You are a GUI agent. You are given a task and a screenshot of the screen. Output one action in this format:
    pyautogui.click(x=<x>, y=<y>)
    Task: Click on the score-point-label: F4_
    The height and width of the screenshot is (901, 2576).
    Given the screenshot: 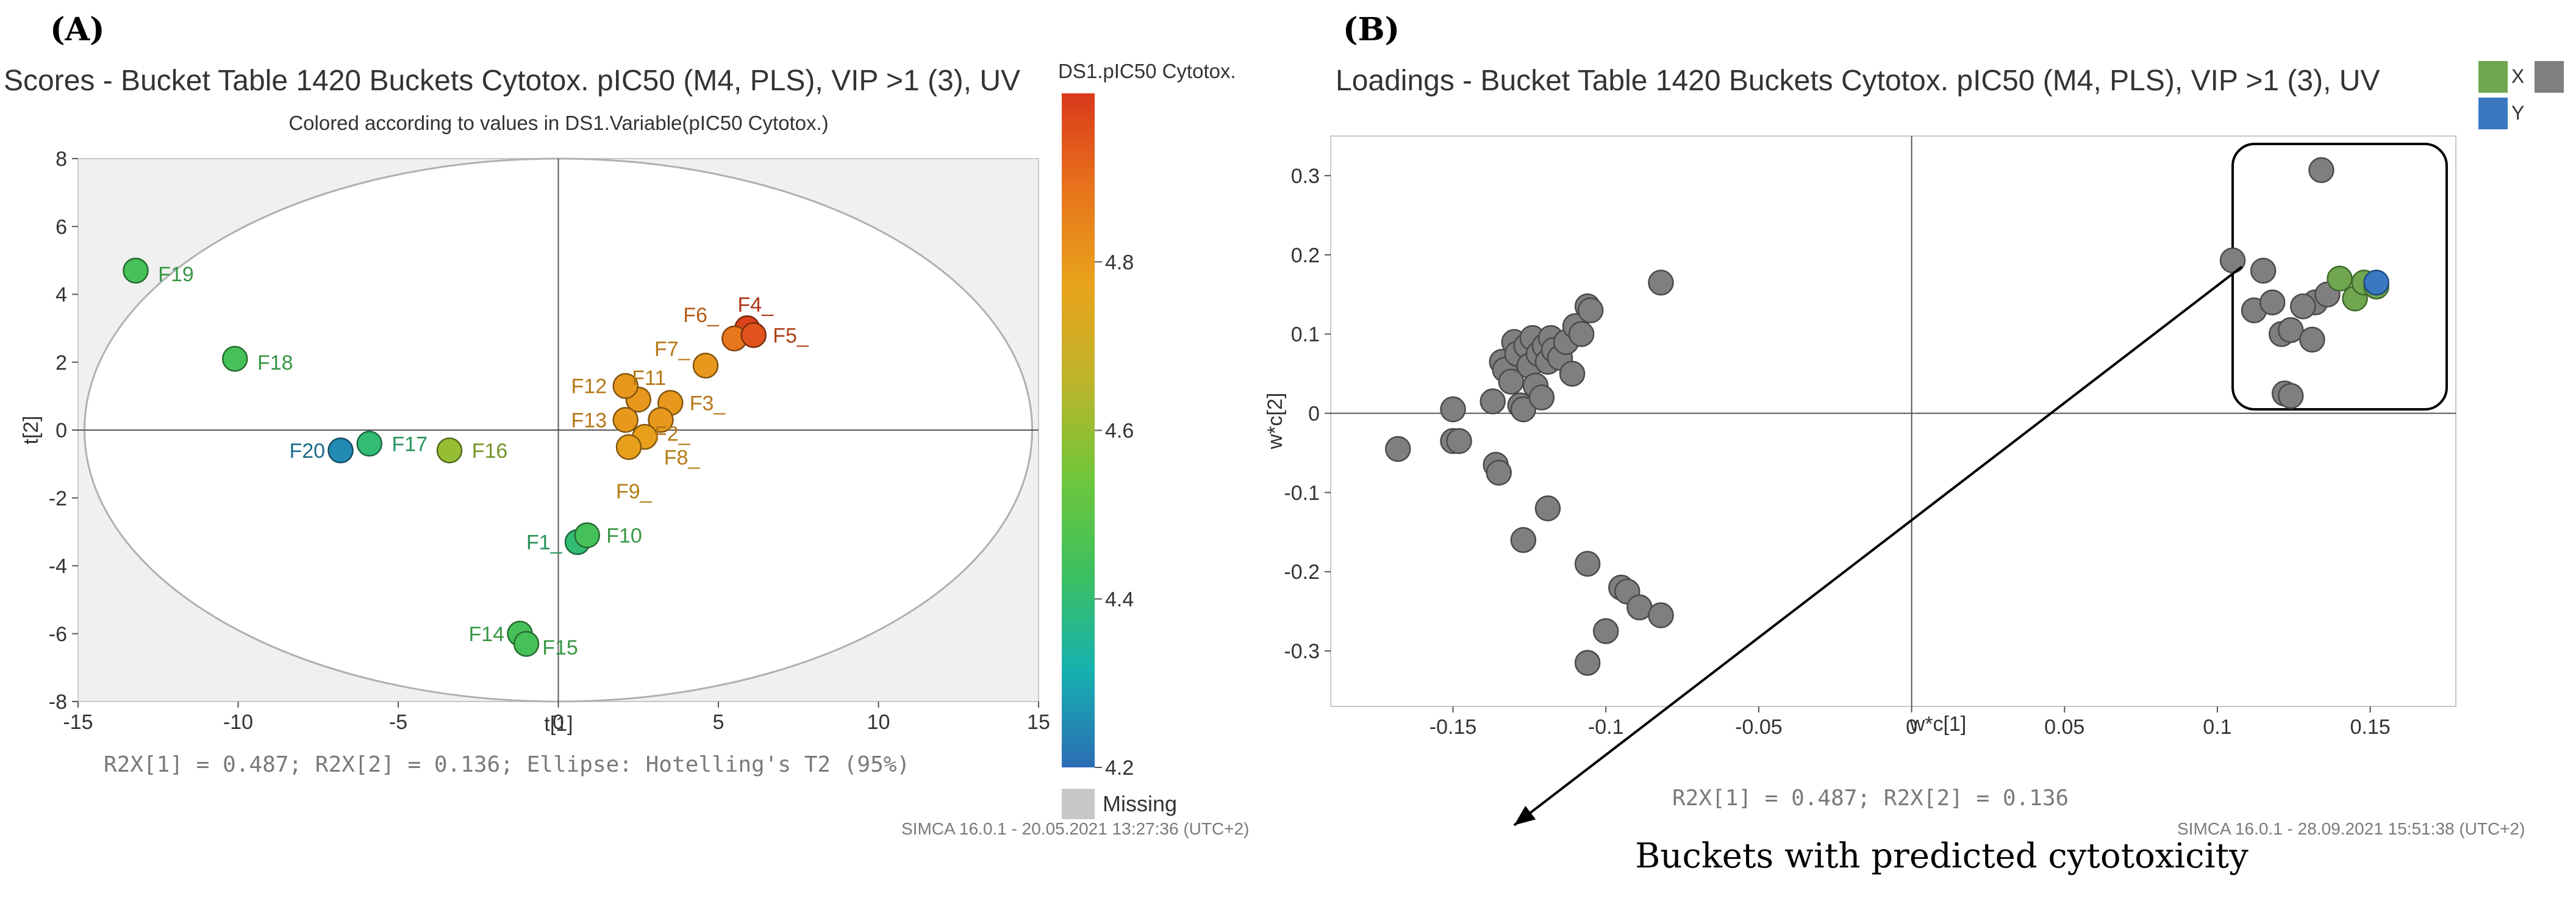 What is the action you would take?
    pyautogui.click(x=757, y=305)
    